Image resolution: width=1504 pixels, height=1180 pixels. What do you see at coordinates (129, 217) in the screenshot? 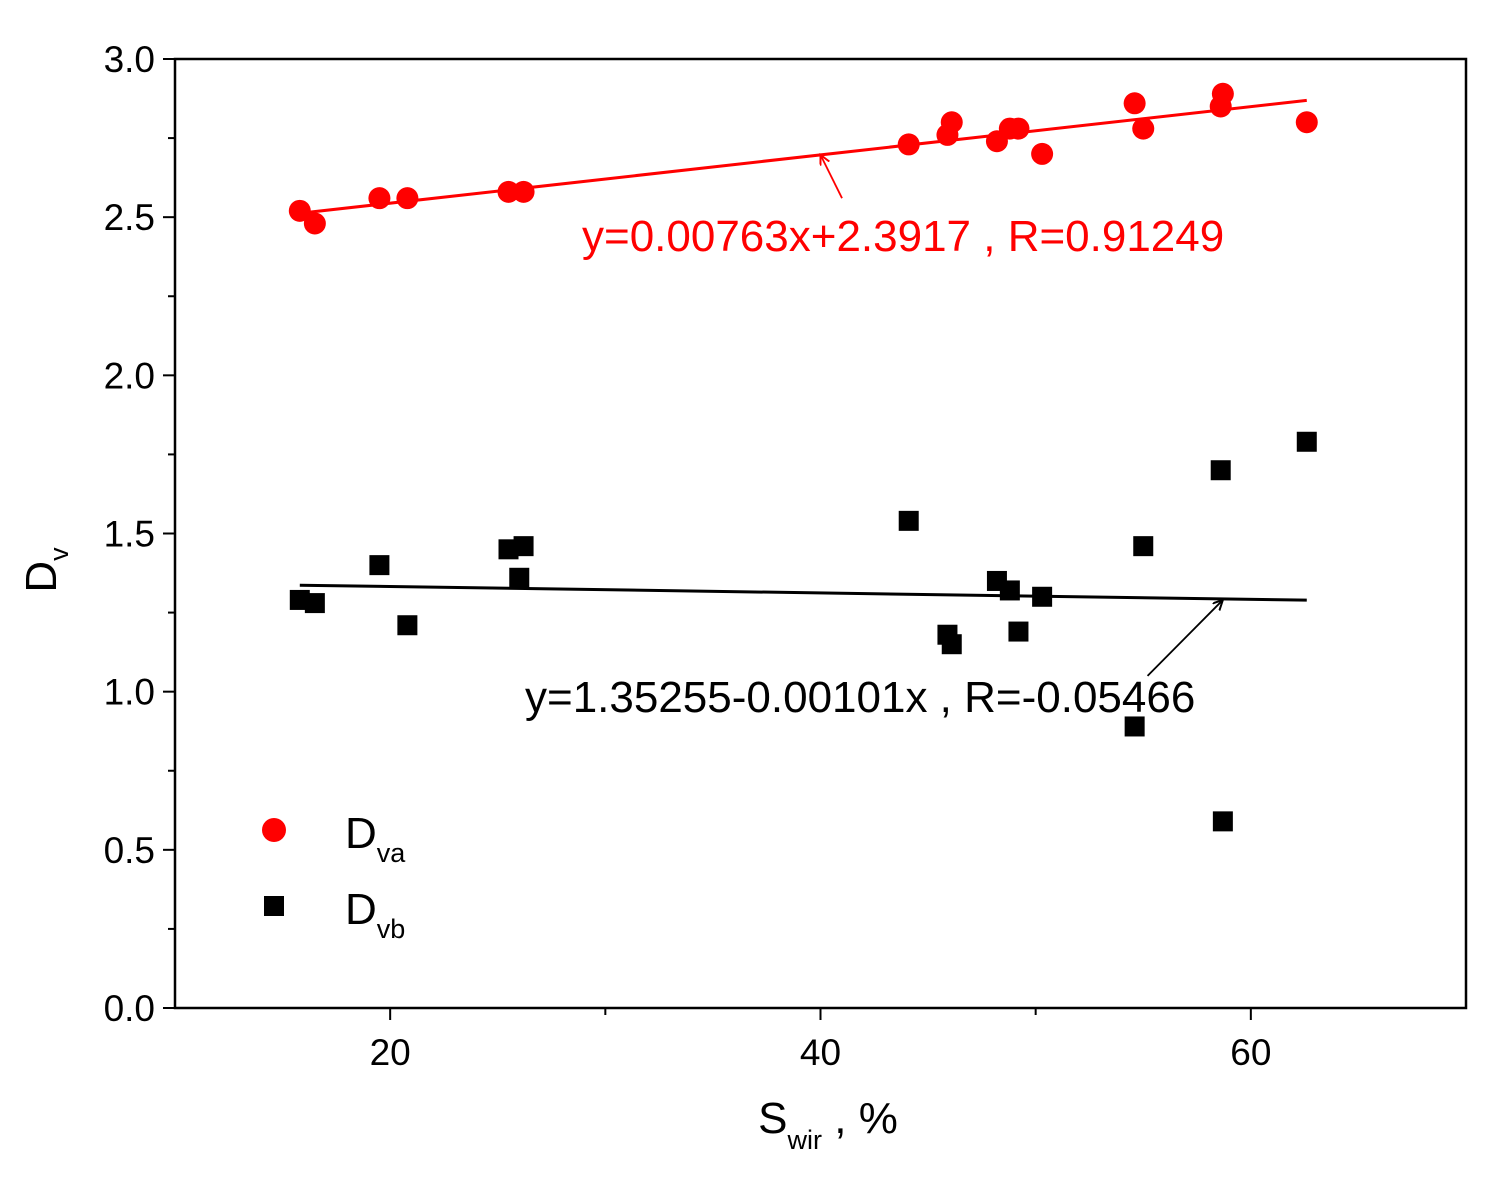
I see `y-tick-label: 2.5` at bounding box center [129, 217].